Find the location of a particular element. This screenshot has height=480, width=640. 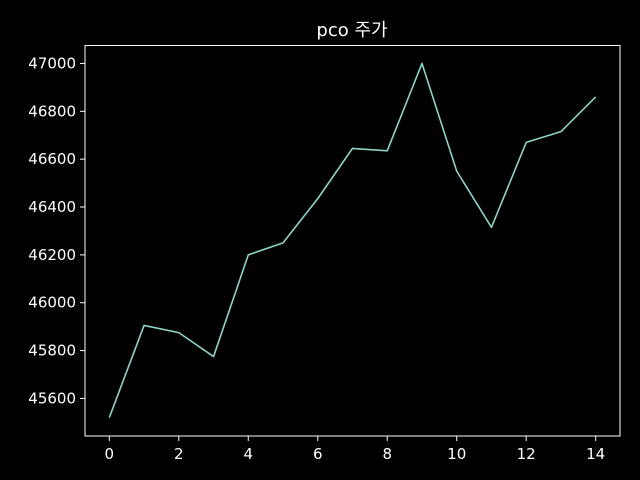

y-tick-label: 47000 is located at coordinates (52, 63).